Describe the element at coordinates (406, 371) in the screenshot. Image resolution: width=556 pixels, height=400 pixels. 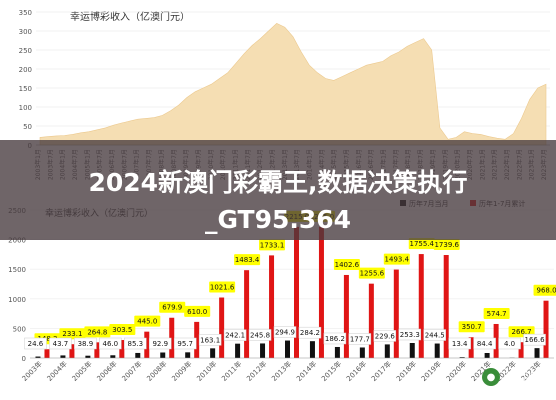
I see `bar-x-tick-label: 2018年` at that location.